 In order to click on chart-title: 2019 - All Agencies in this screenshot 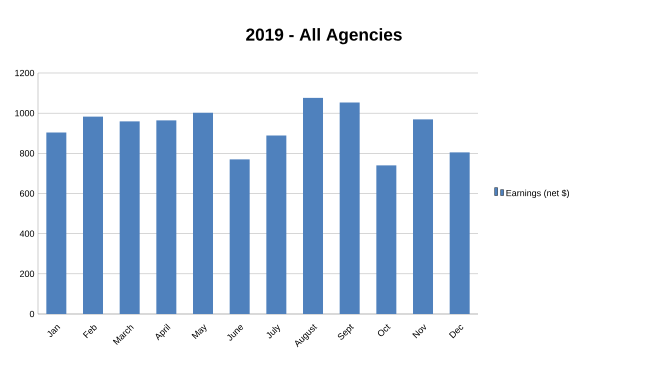, I will do `click(324, 36)`.